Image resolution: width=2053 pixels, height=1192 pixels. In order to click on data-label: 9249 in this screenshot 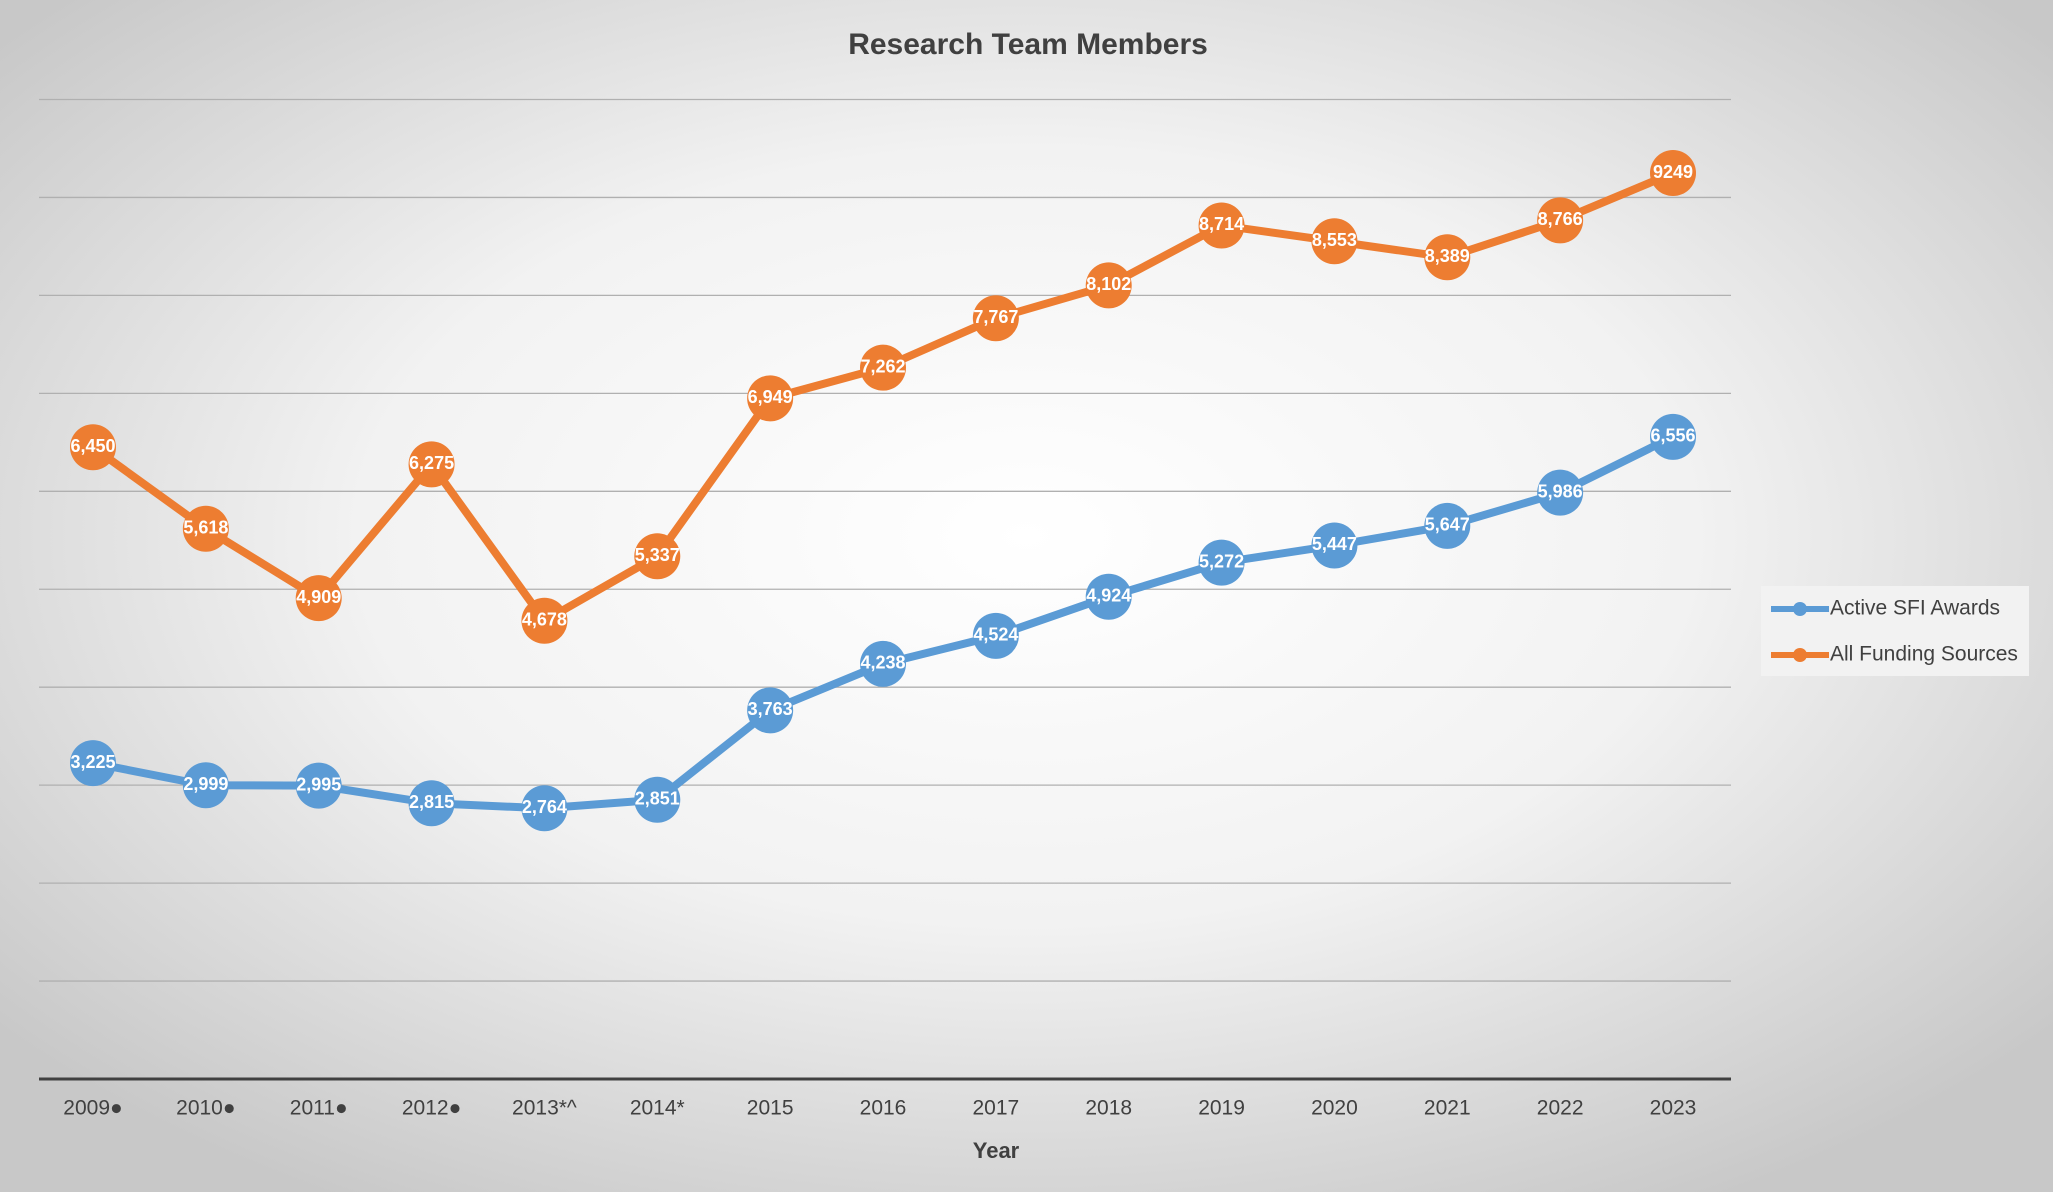, I will do `click(1673, 172)`.